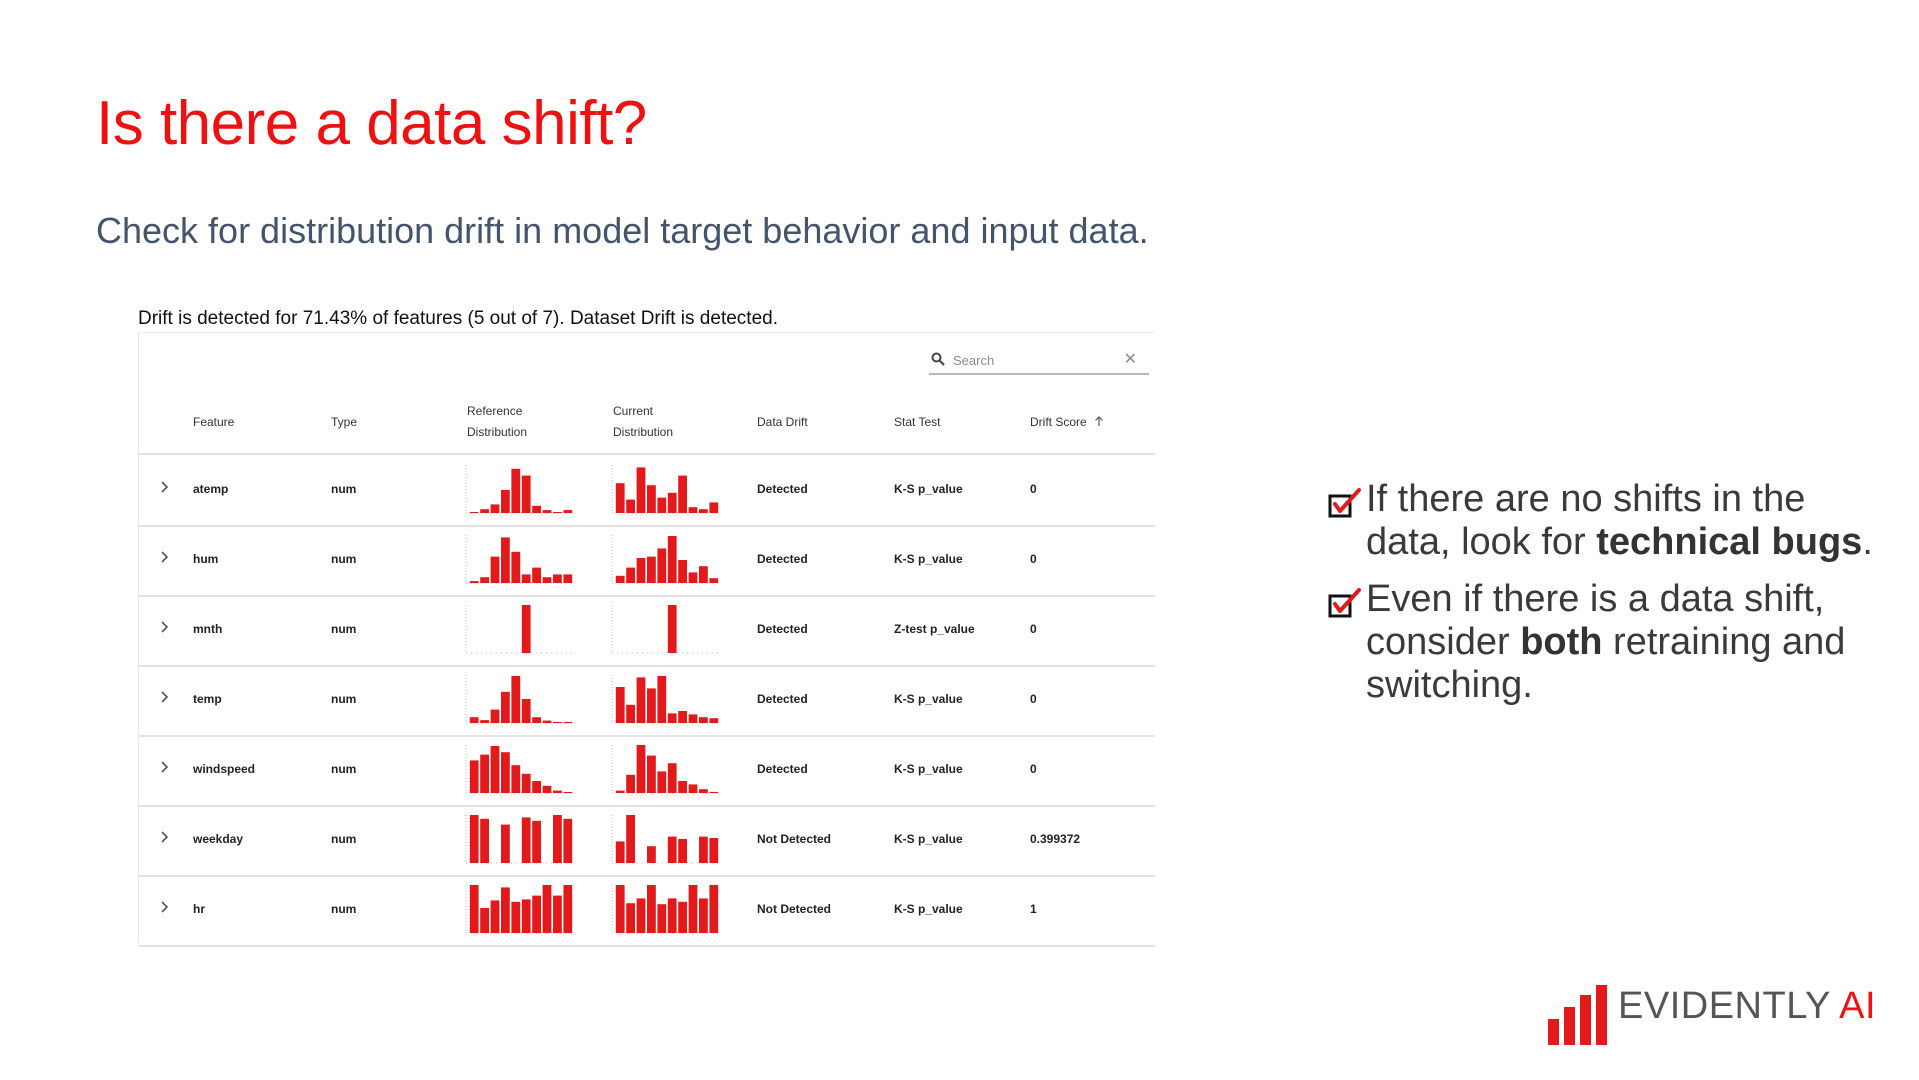 The width and height of the screenshot is (1919, 1080). I want to click on takeaway-text: Even if there is a data shift, consider, so click(1595, 620).